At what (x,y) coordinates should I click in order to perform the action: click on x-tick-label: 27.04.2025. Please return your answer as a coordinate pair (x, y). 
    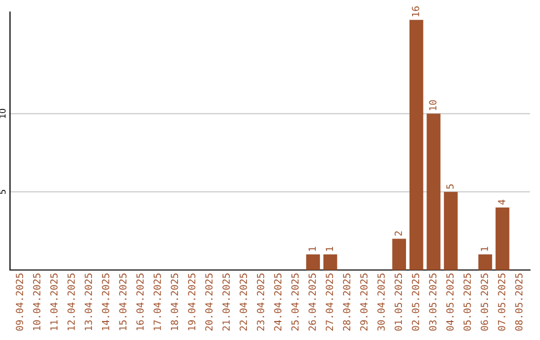
    Looking at the image, I should click on (330, 302).